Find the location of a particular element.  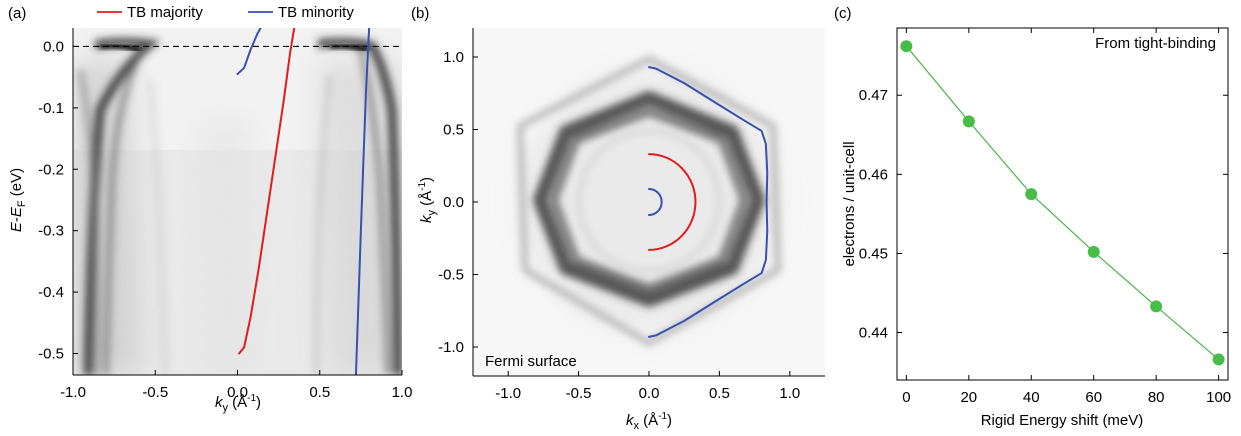

c-x-tick-label: 20 is located at coordinates (968, 397).